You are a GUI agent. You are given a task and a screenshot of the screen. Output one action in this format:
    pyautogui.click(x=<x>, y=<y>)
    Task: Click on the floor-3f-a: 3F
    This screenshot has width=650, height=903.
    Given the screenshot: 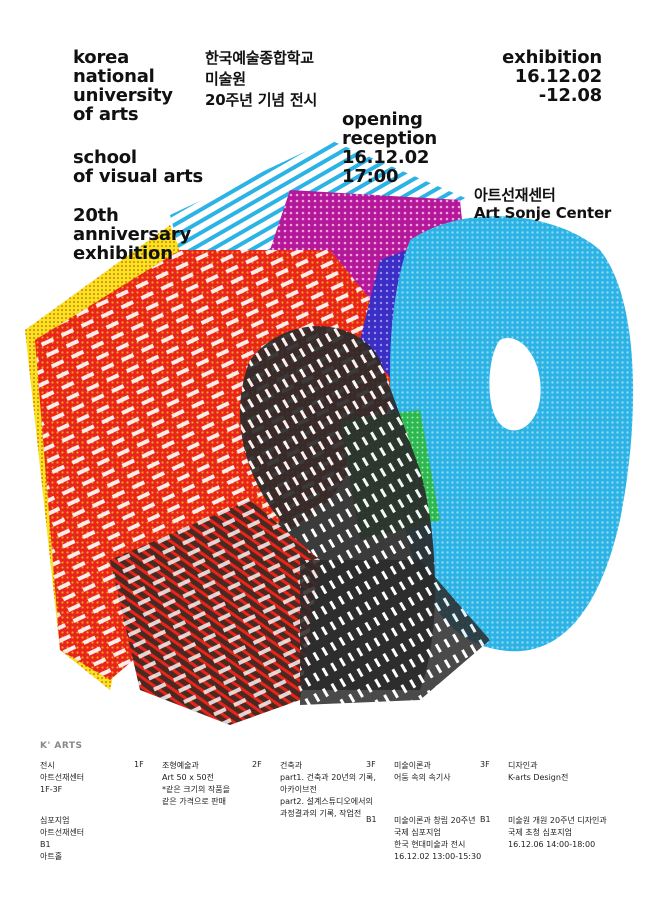 What is the action you would take?
    pyautogui.click(x=371, y=764)
    